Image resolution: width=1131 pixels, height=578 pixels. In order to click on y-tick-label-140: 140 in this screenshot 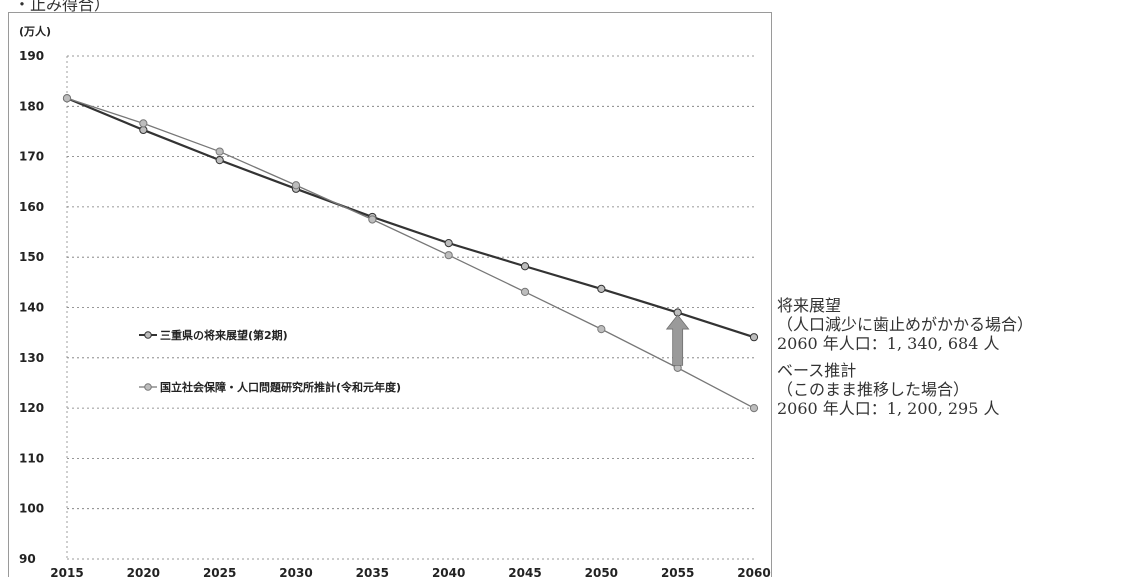, I will do `click(31, 308)`.